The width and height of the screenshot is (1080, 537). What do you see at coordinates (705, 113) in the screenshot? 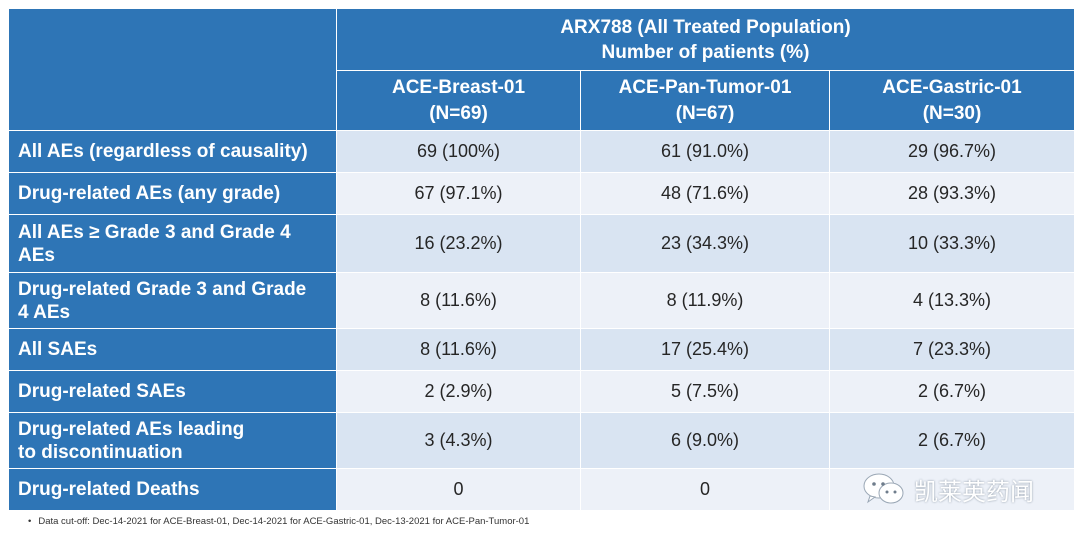
I see `column-header-n: (N=67)` at bounding box center [705, 113].